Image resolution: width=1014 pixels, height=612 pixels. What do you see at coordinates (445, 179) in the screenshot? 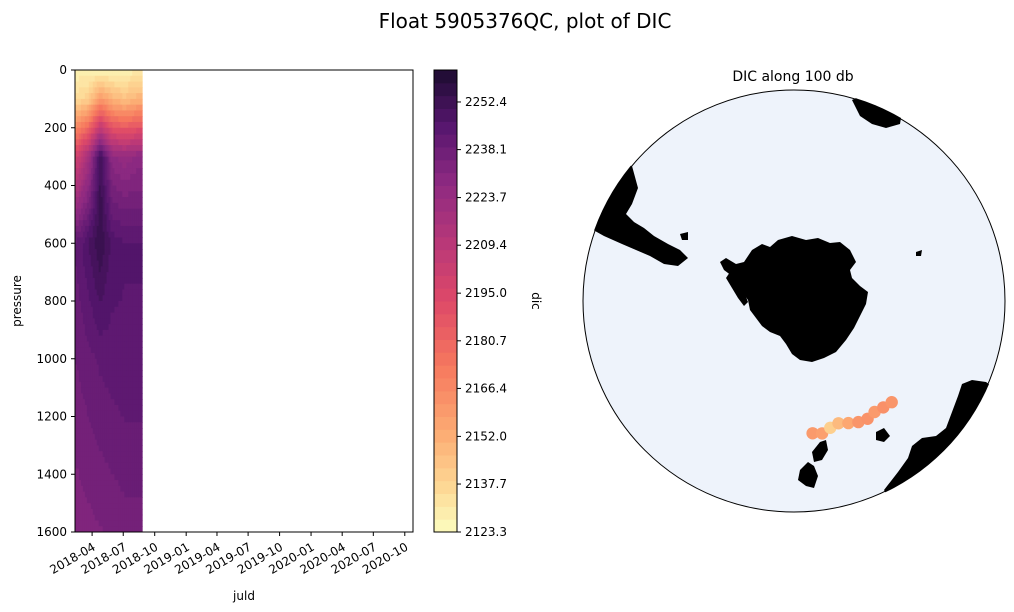
I see `colorbar-step` at bounding box center [445, 179].